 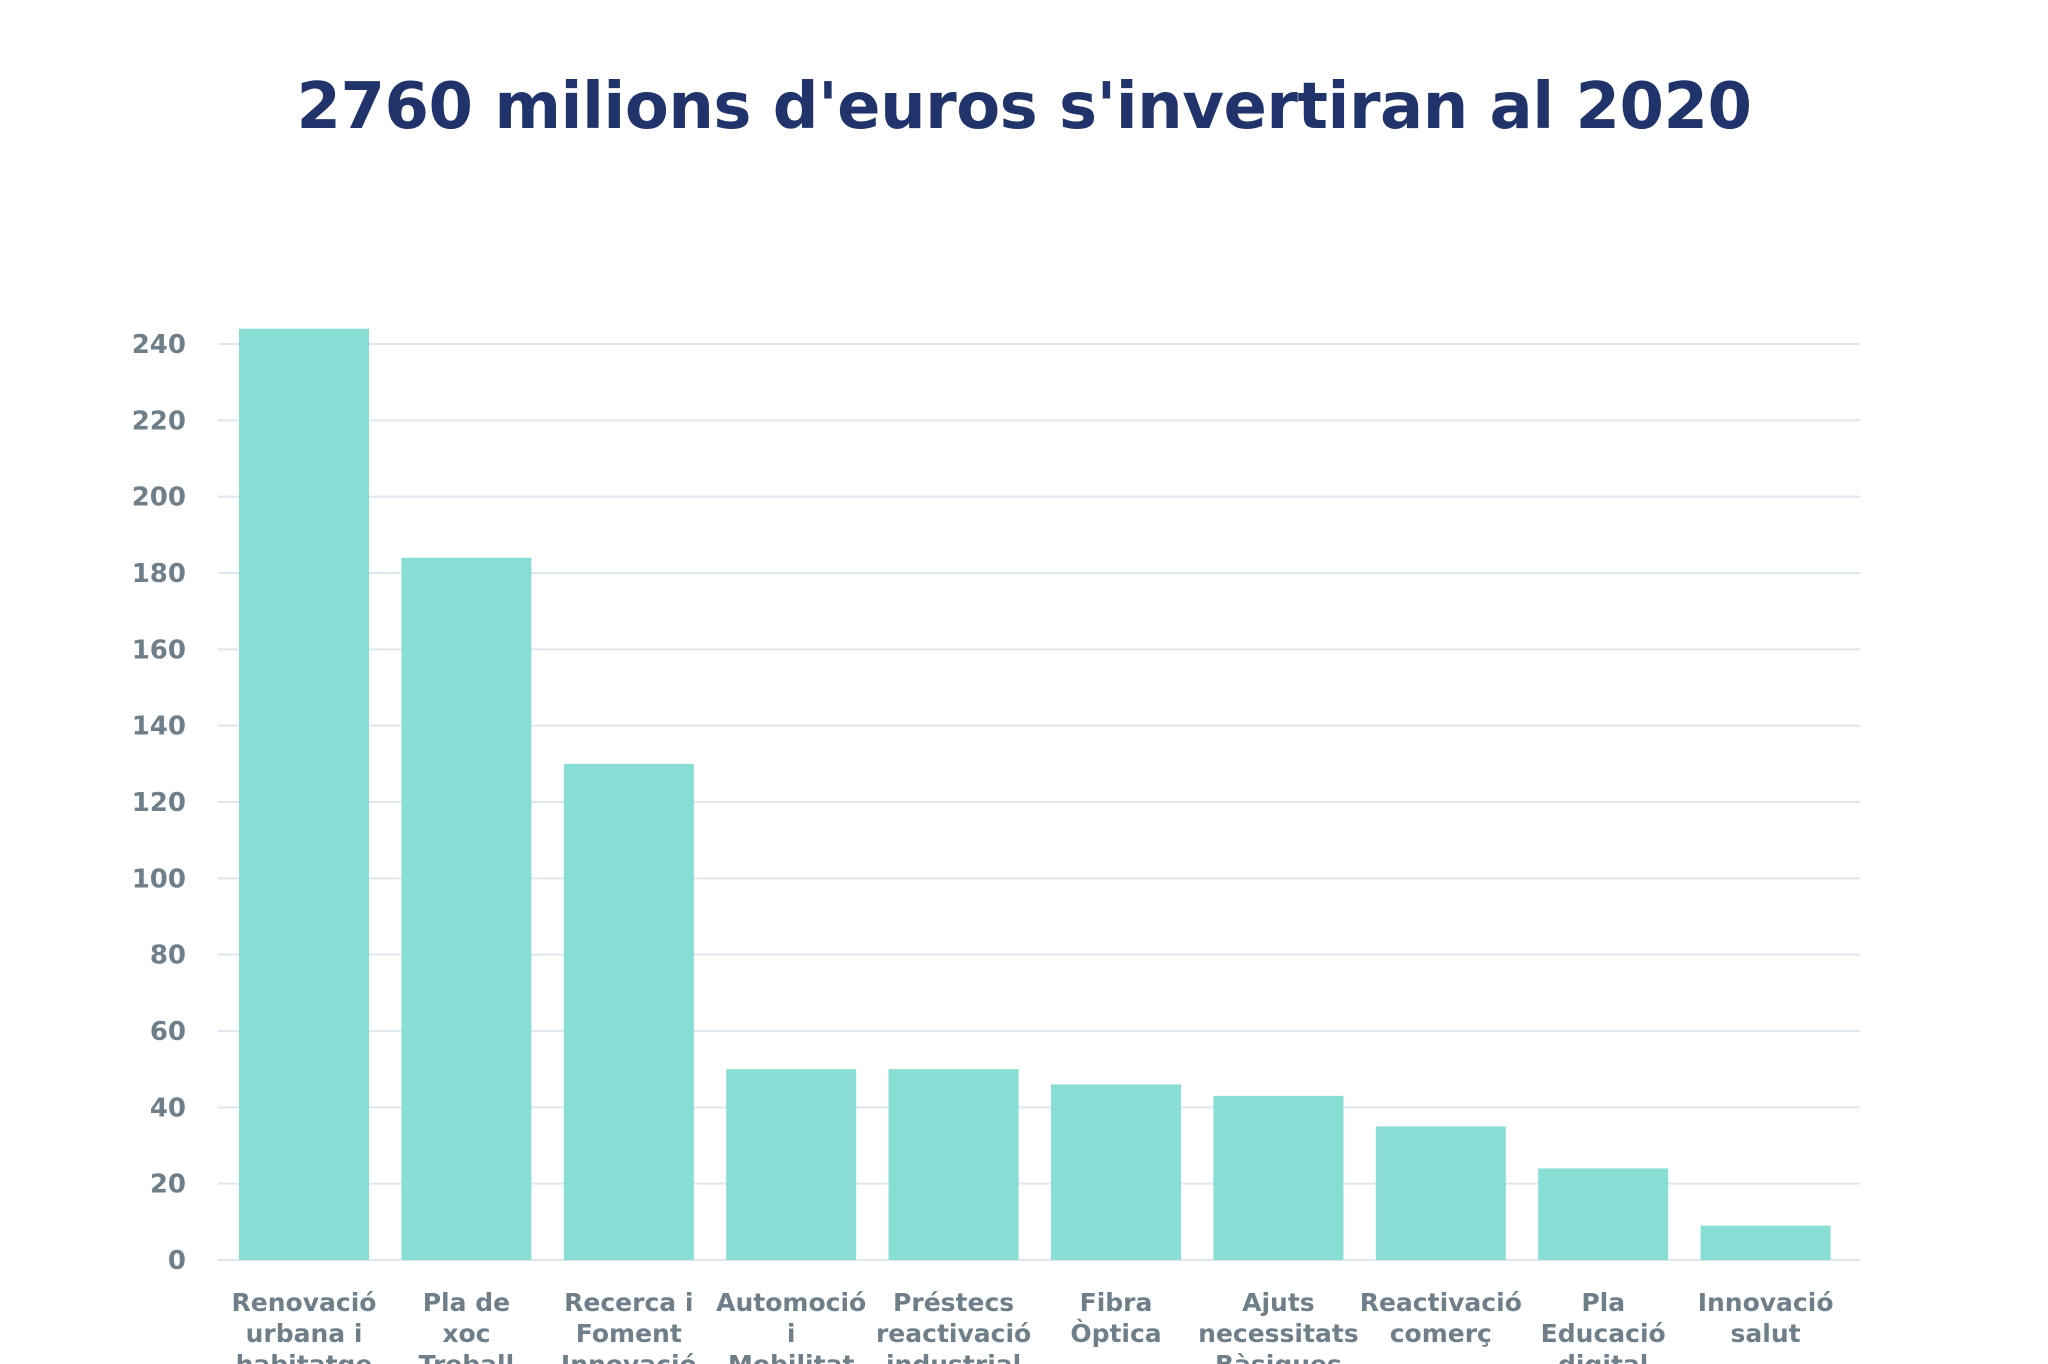 I want to click on y-tick-label: 140, so click(x=159, y=727).